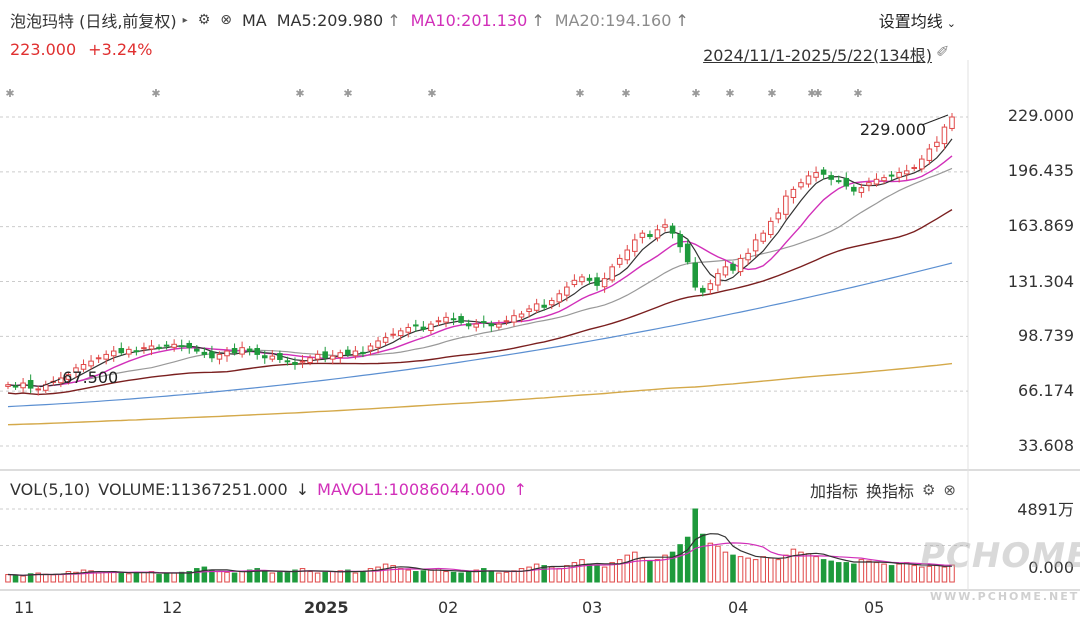 This screenshot has height=624, width=1080. I want to click on low-annotation-arrow, so click(50, 383).